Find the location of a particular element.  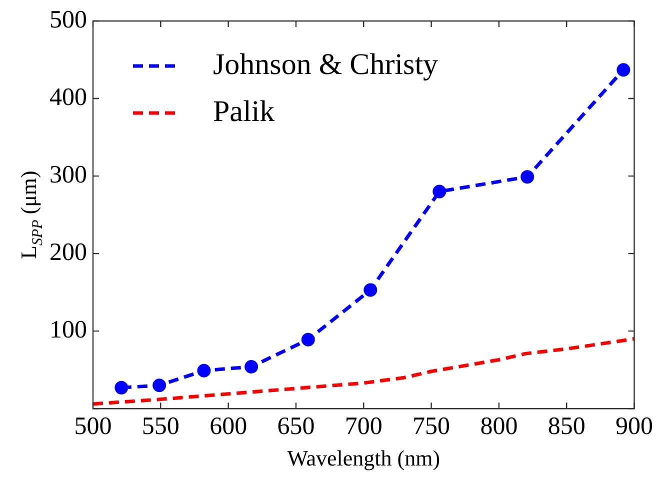

line-series is located at coordinates (363, 371).